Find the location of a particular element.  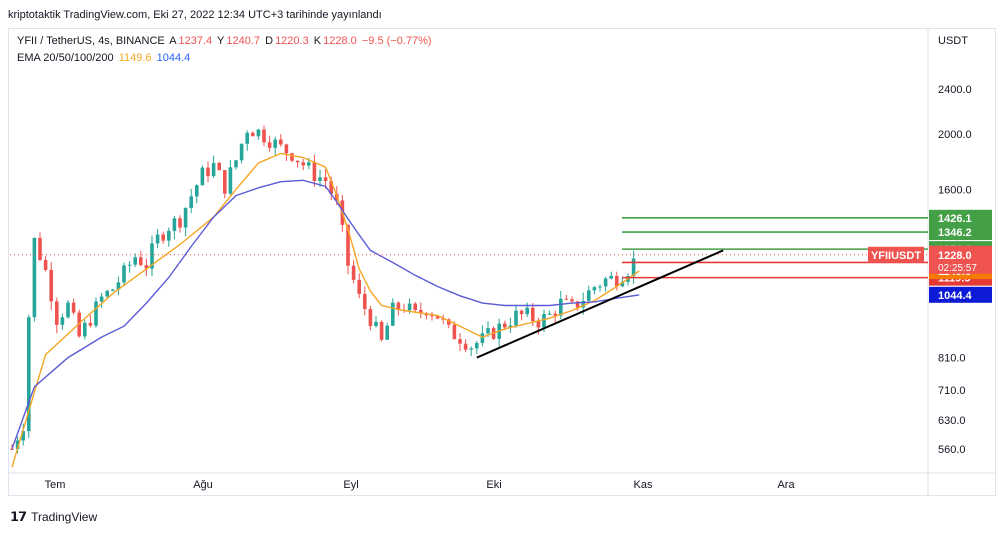

y-tick-label: 810.0 is located at coordinates (952, 359).